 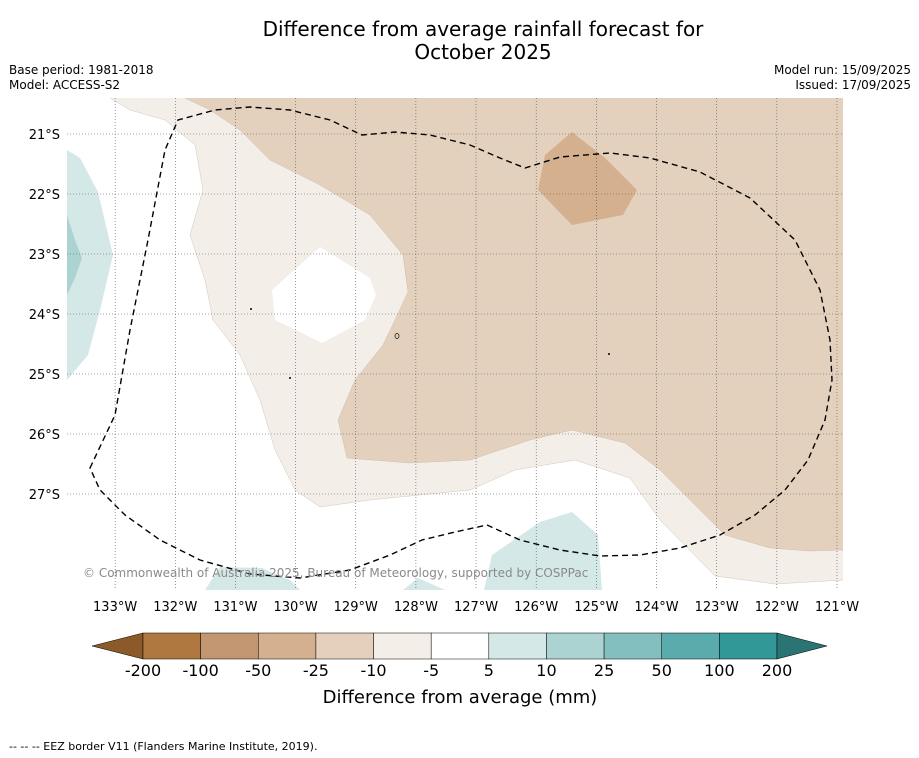 What do you see at coordinates (662, 670) in the screenshot?
I see `colorbar-tick-label: 50` at bounding box center [662, 670].